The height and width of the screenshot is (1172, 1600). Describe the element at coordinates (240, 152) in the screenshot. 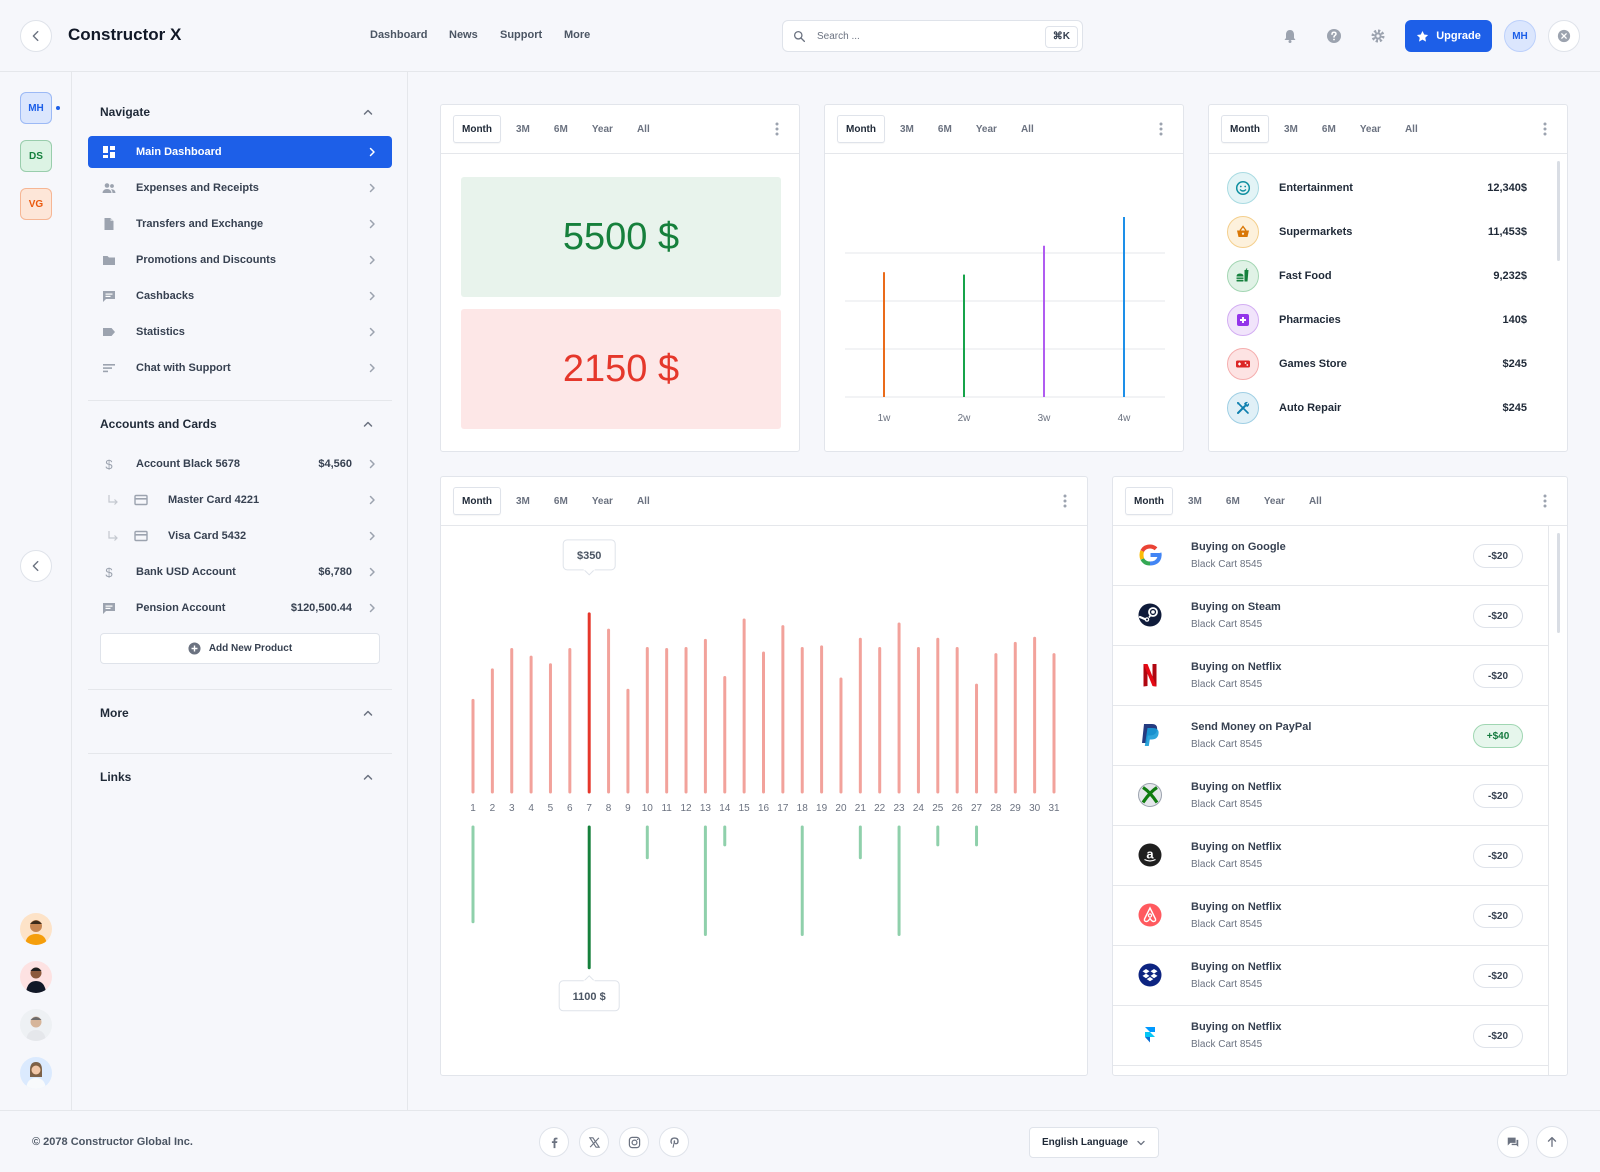

I see `sidebar-item-main-dashboard: Main Dashboard` at that location.